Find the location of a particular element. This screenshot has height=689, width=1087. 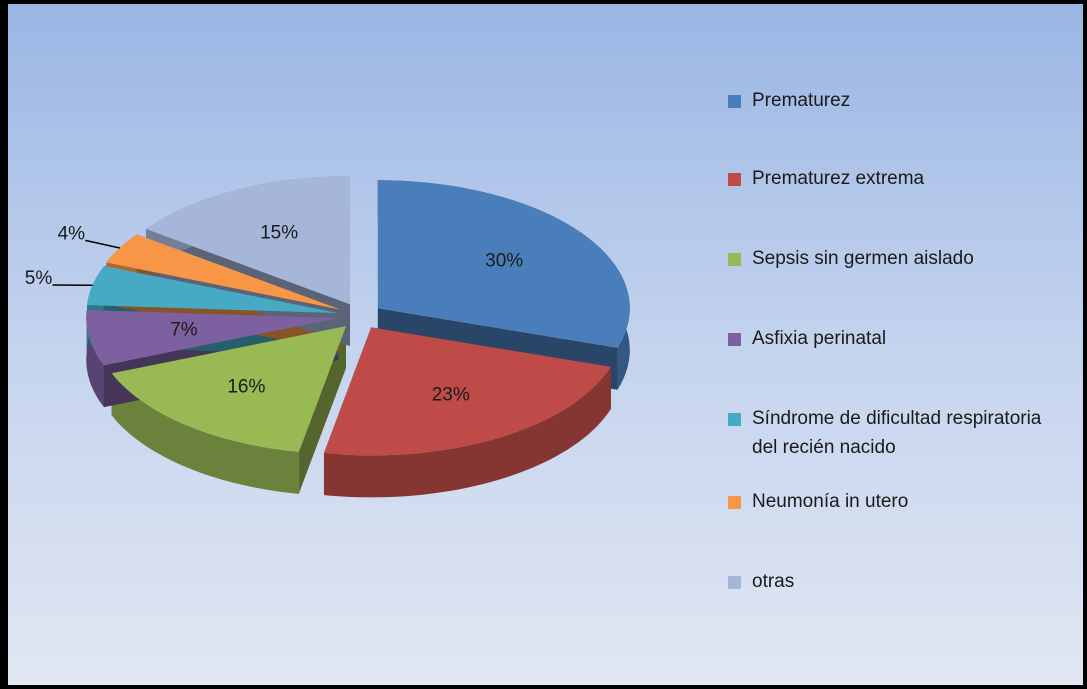

data-label: 30% is located at coordinates (504, 261).